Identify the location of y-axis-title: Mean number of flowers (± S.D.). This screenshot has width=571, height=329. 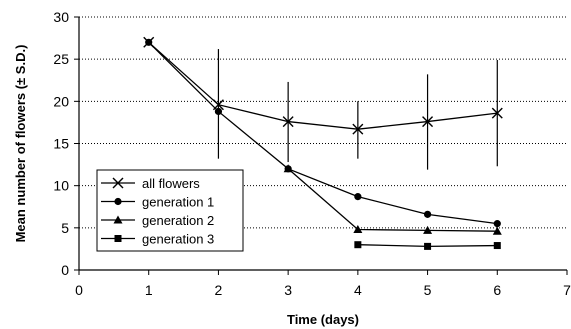
(20, 144).